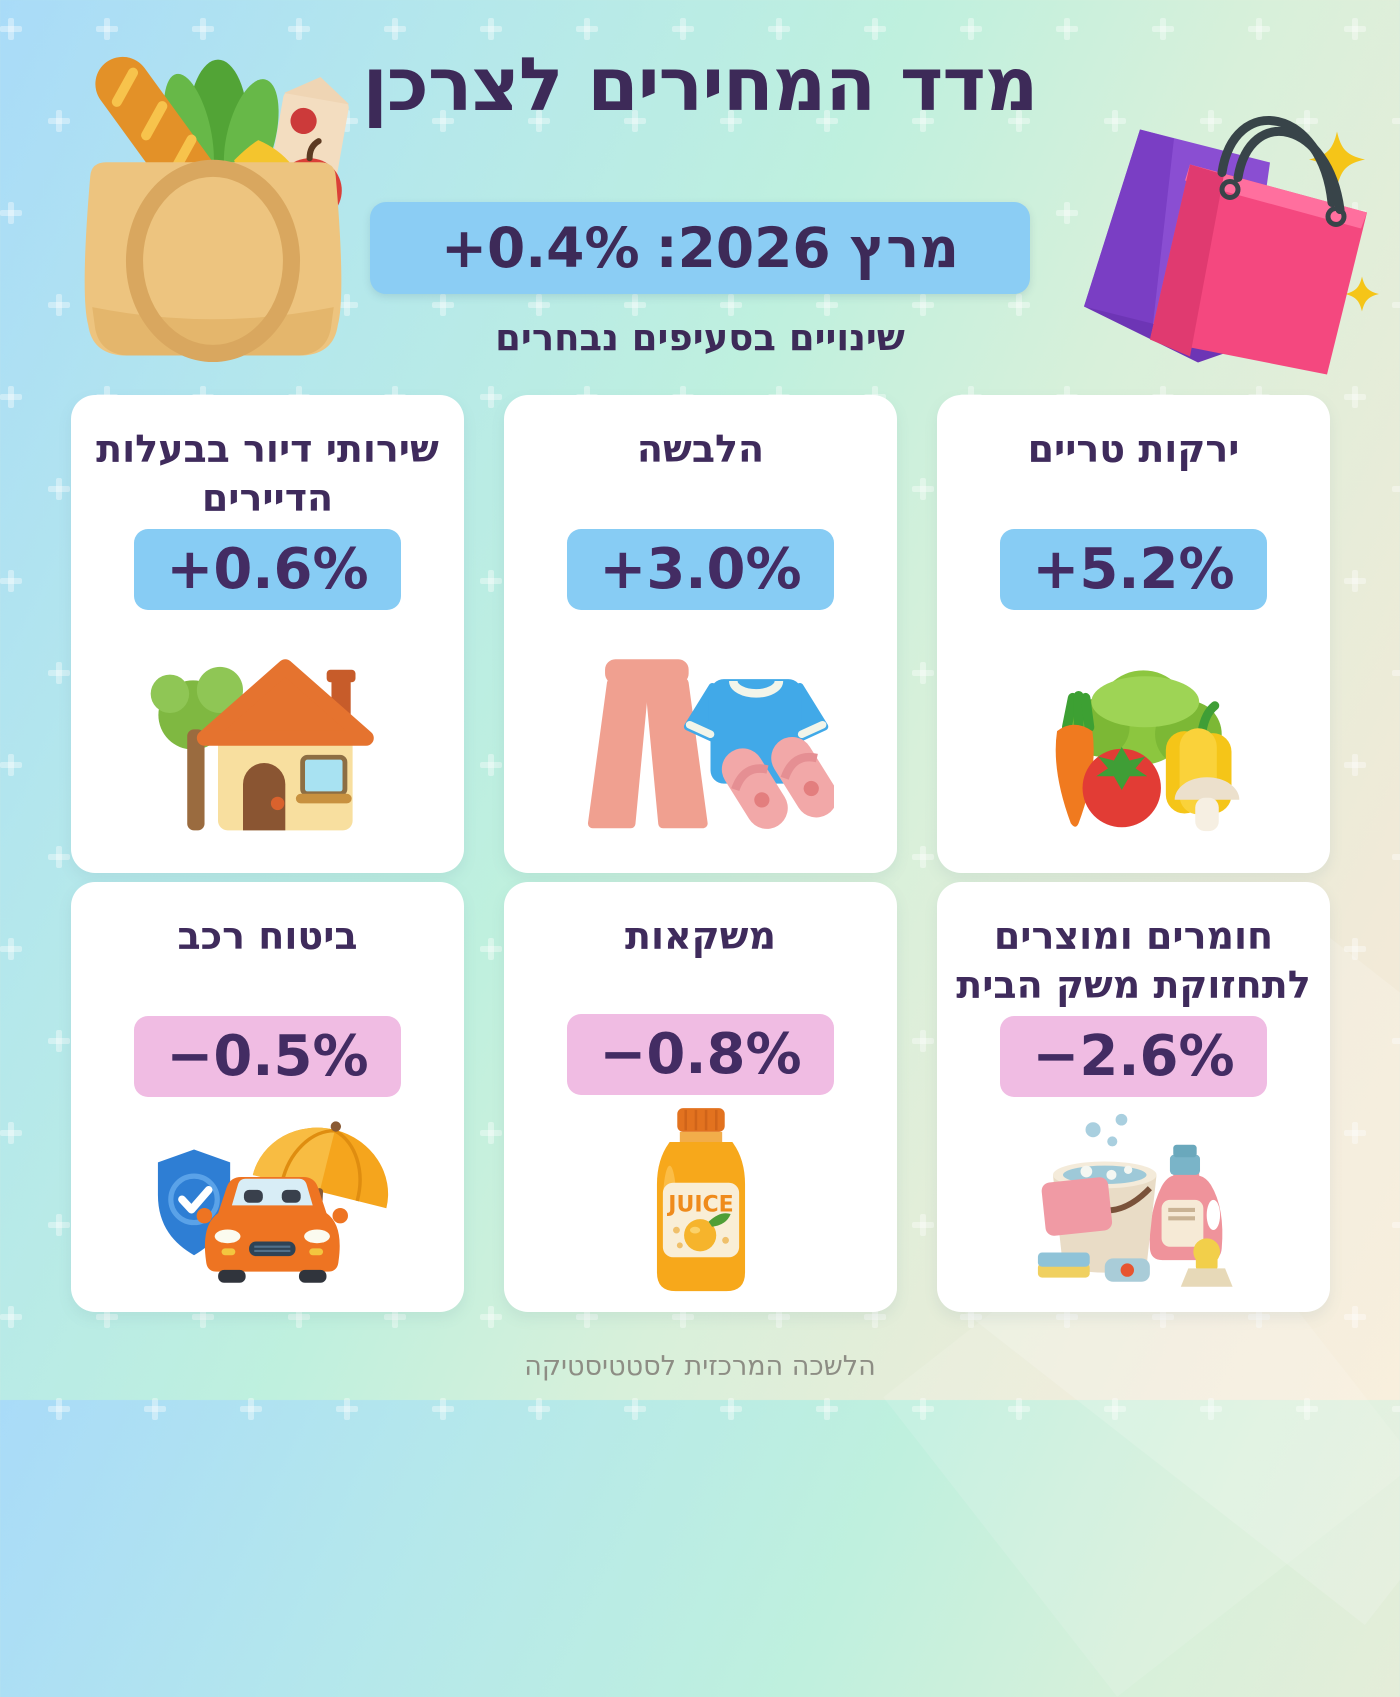  What do you see at coordinates (700, 1054) in the screenshot?
I see `change-badge: −0.8%` at bounding box center [700, 1054].